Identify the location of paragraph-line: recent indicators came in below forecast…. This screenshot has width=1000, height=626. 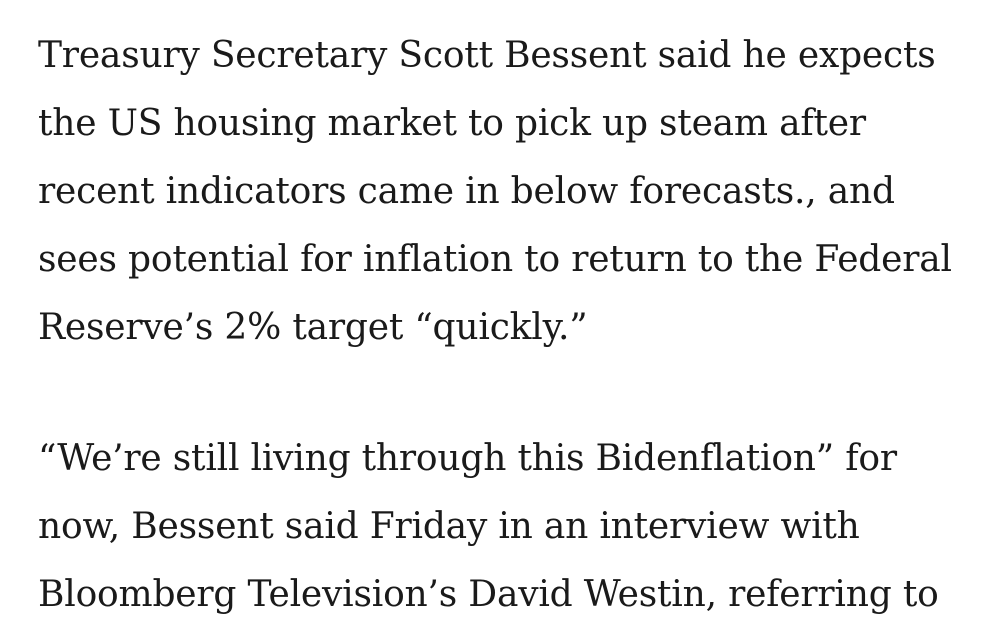
(466, 191).